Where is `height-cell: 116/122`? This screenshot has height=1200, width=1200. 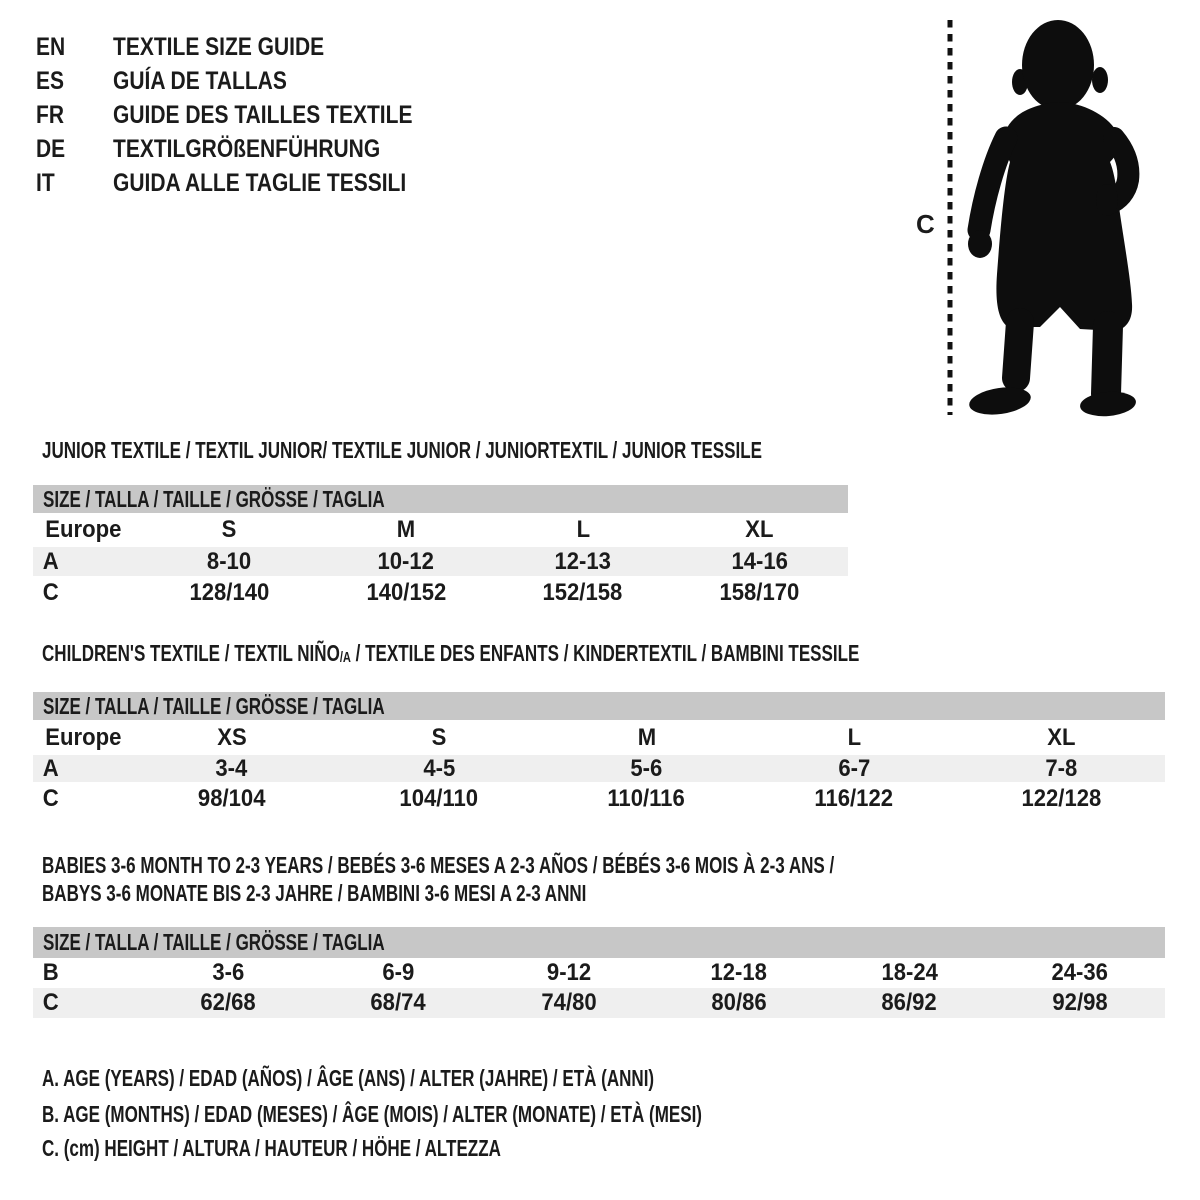 height-cell: 116/122 is located at coordinates (854, 798).